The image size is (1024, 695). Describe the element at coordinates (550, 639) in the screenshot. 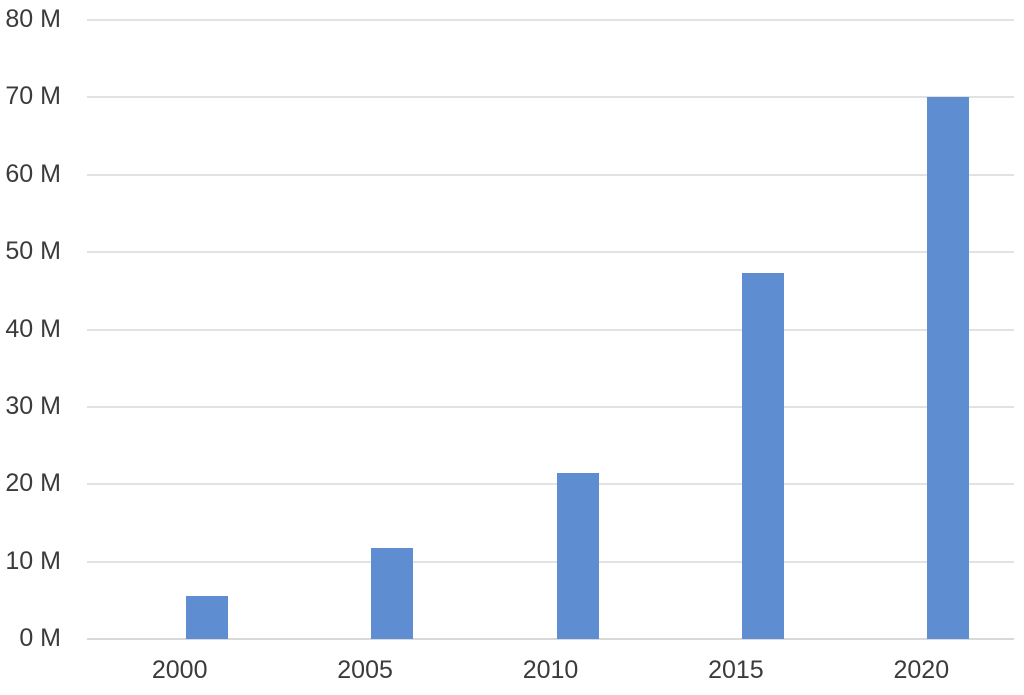

I see `x-axis-baseline` at that location.